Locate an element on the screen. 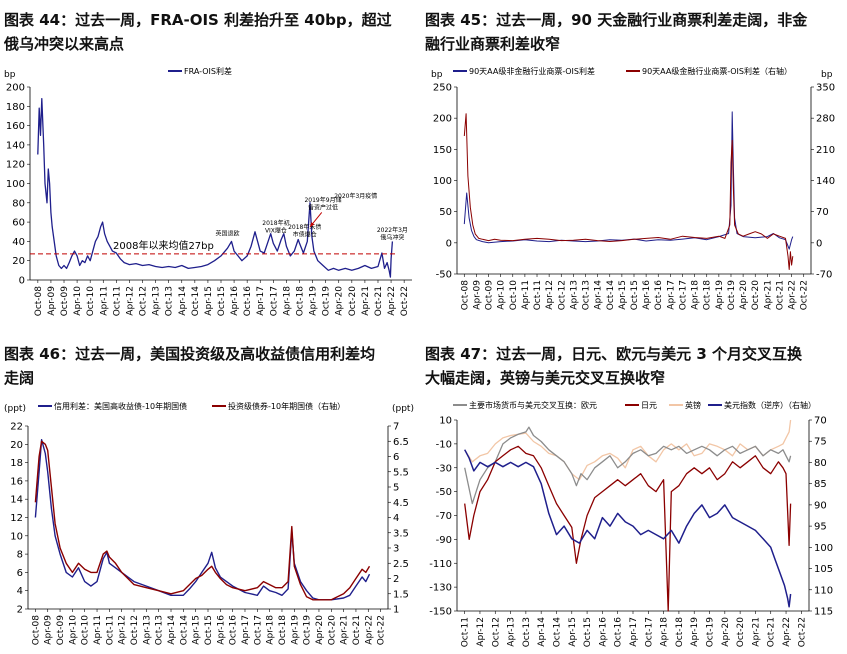 This screenshot has height=654, width=847. chart-47-ytick-right-label: 70 is located at coordinates (820, 421).